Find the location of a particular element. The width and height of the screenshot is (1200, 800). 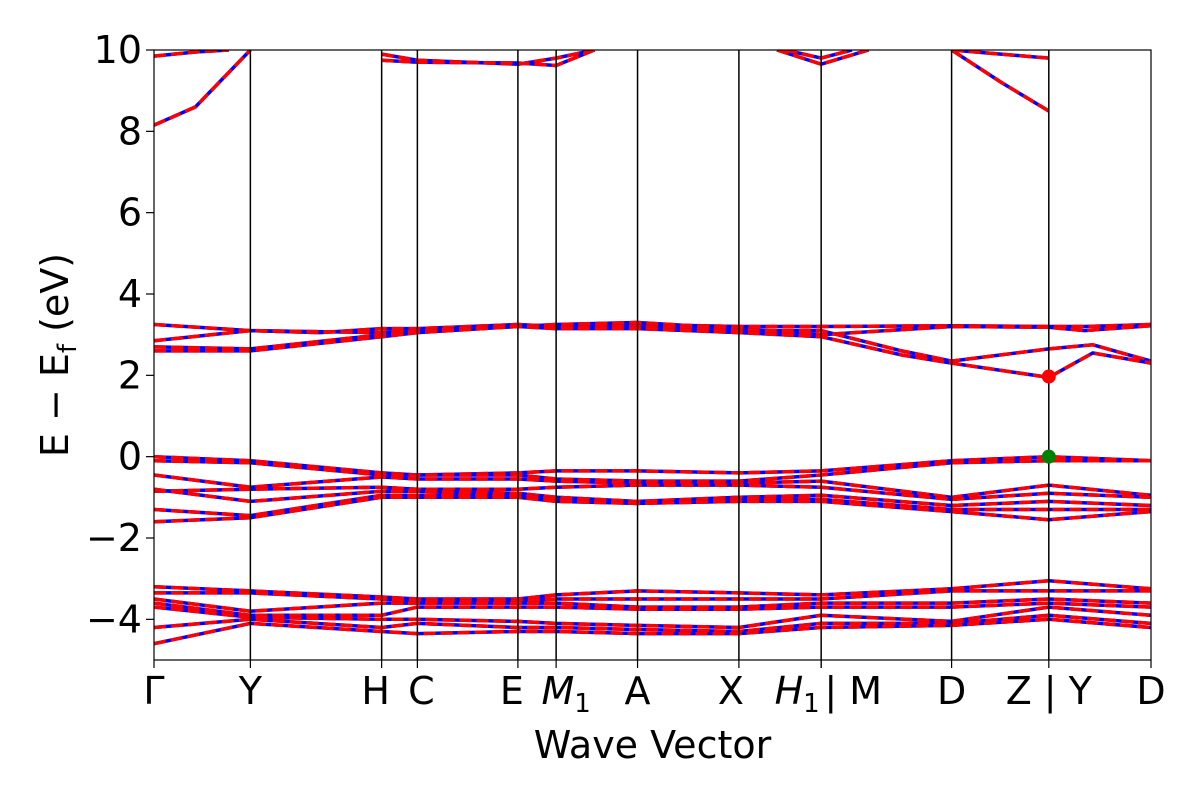

kpoint-label: A is located at coordinates (638, 691).